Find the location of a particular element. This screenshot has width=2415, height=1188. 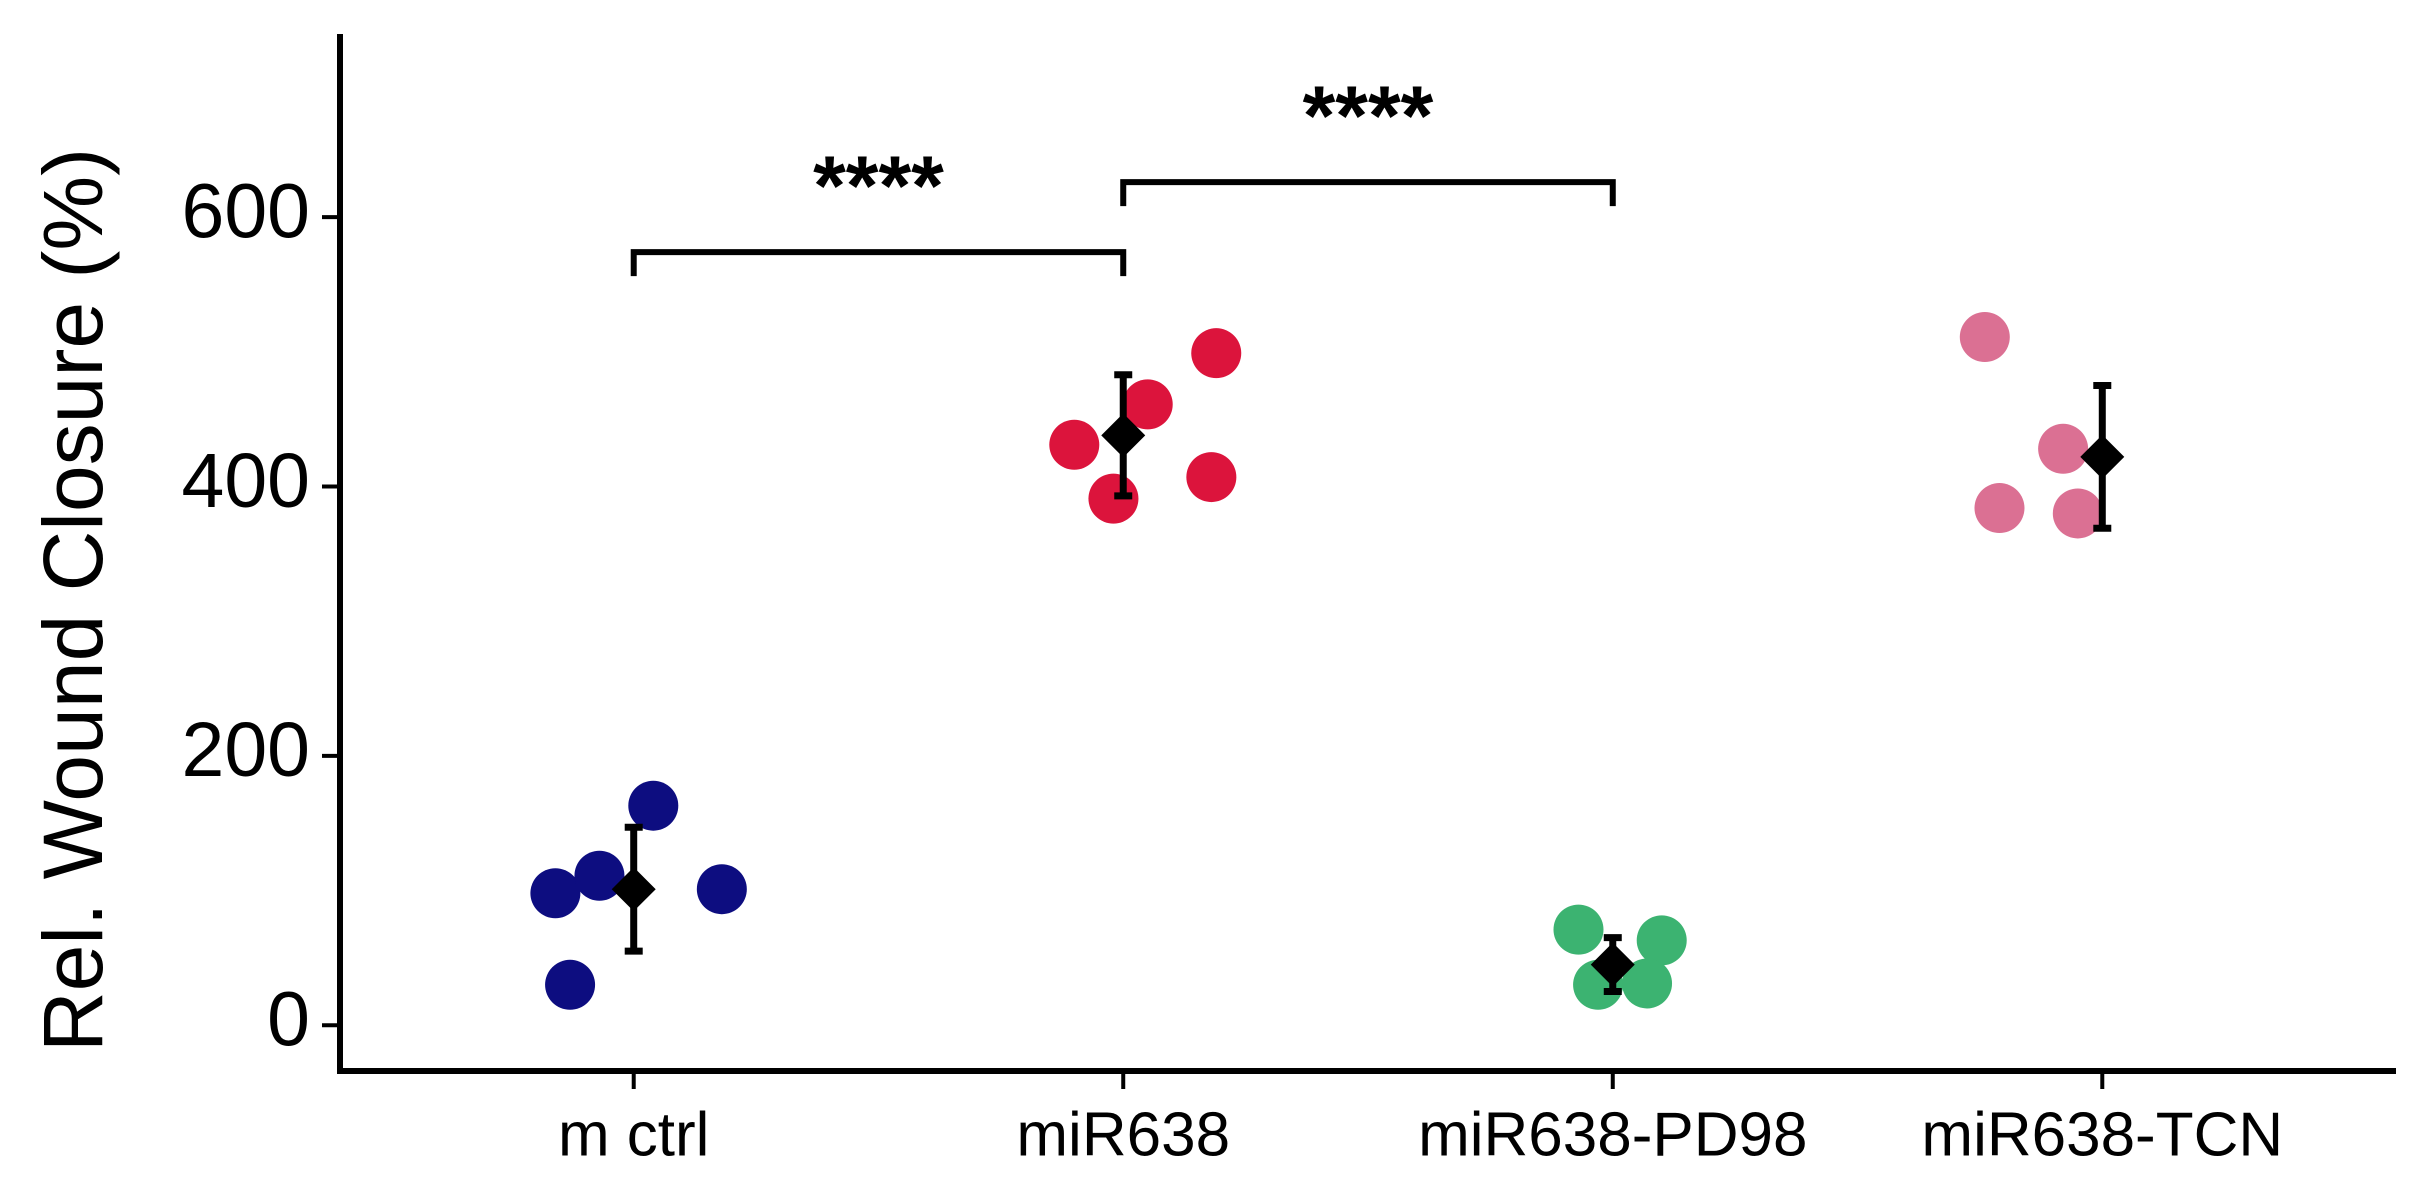

x-tick-label: miR638-TCN is located at coordinates (2102, 1134).